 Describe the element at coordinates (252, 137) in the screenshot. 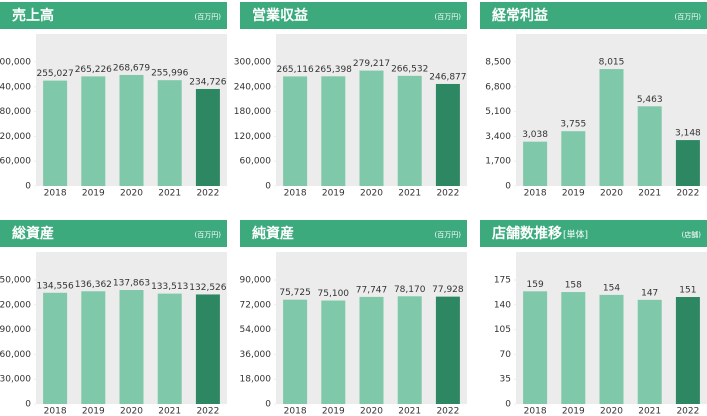

I see `y-tick-label: 120,000` at that location.